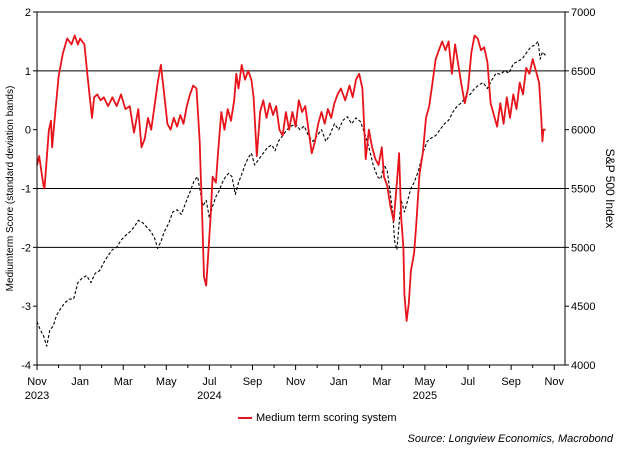 The height and width of the screenshot is (454, 621). I want to click on source-note: Source: Longview Economics, Macrobond, so click(510, 439).